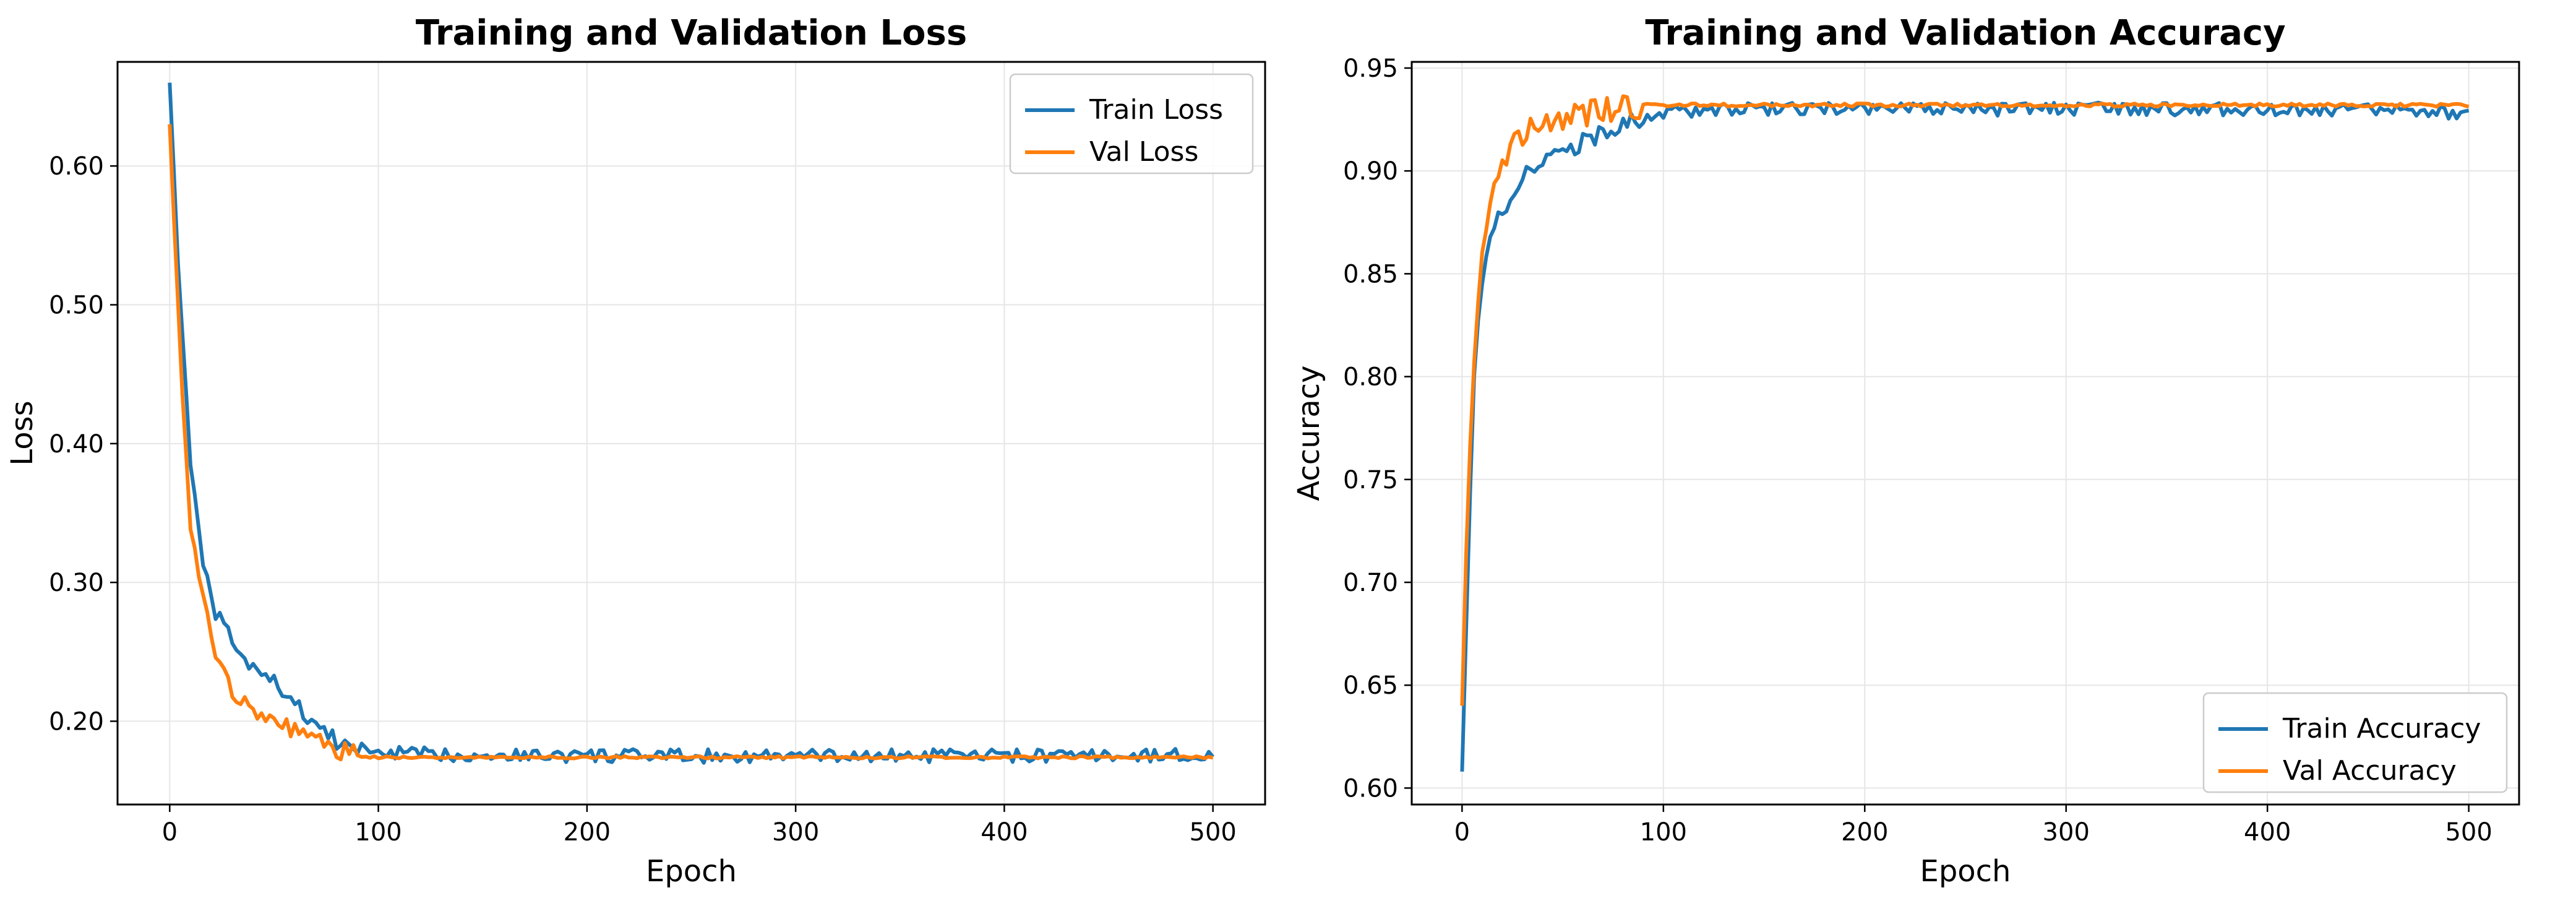 Image resolution: width=2576 pixels, height=906 pixels. Describe the element at coordinates (1370, 274) in the screenshot. I see `accuracy-y-tick-label: 0.85` at that location.